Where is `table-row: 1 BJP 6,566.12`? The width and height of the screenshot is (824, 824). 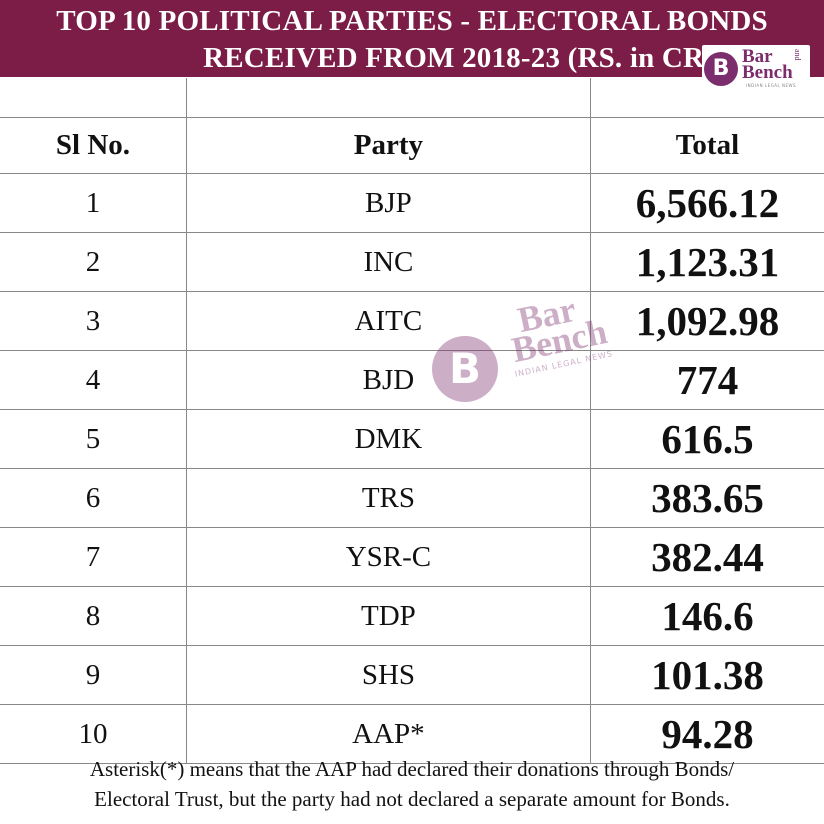 table-row: 1 BJP 6,566.12 is located at coordinates (412, 203).